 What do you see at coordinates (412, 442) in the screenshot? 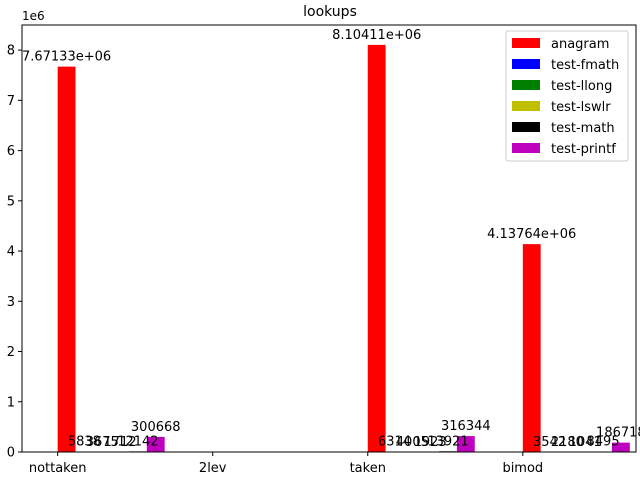
I see `data-label: 4005` at bounding box center [412, 442].